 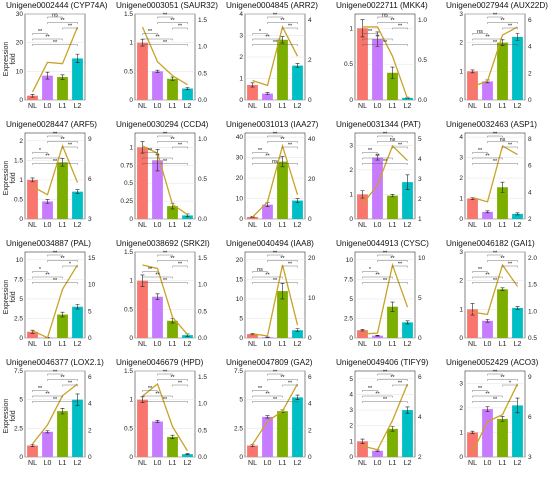 What do you see at coordinates (272, 124) in the screenshot?
I see `chart-title: Unigene0031013 (IAA27)` at bounding box center [272, 124].